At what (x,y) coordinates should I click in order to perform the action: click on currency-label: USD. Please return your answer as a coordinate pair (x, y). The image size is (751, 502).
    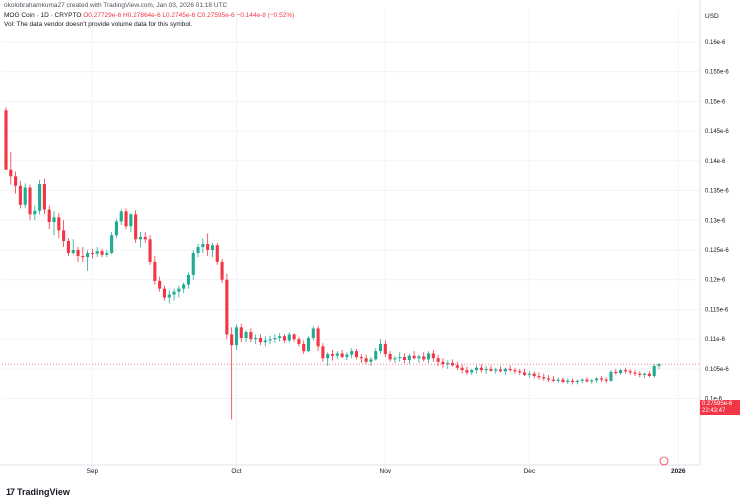
    Looking at the image, I should click on (712, 16).